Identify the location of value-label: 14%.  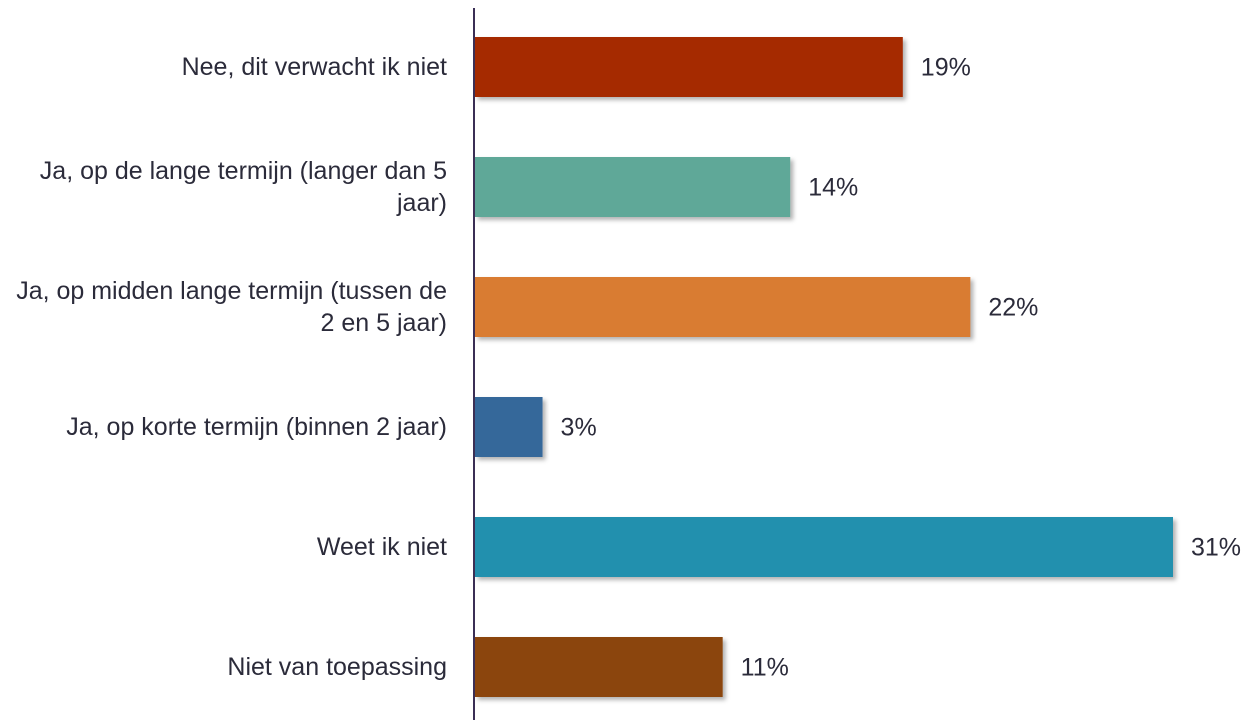
(833, 188).